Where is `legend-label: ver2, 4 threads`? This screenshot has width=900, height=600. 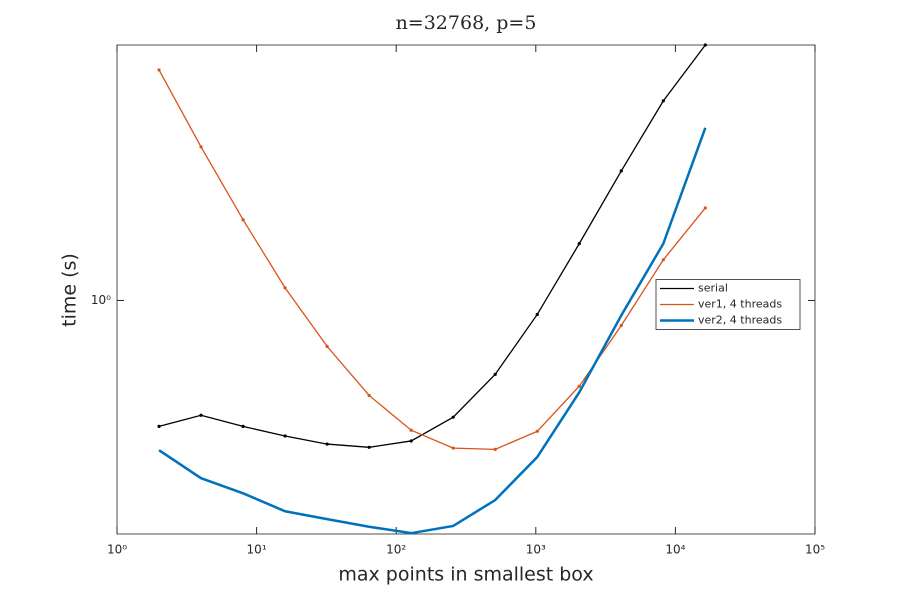 legend-label: ver2, 4 threads is located at coordinates (740, 320).